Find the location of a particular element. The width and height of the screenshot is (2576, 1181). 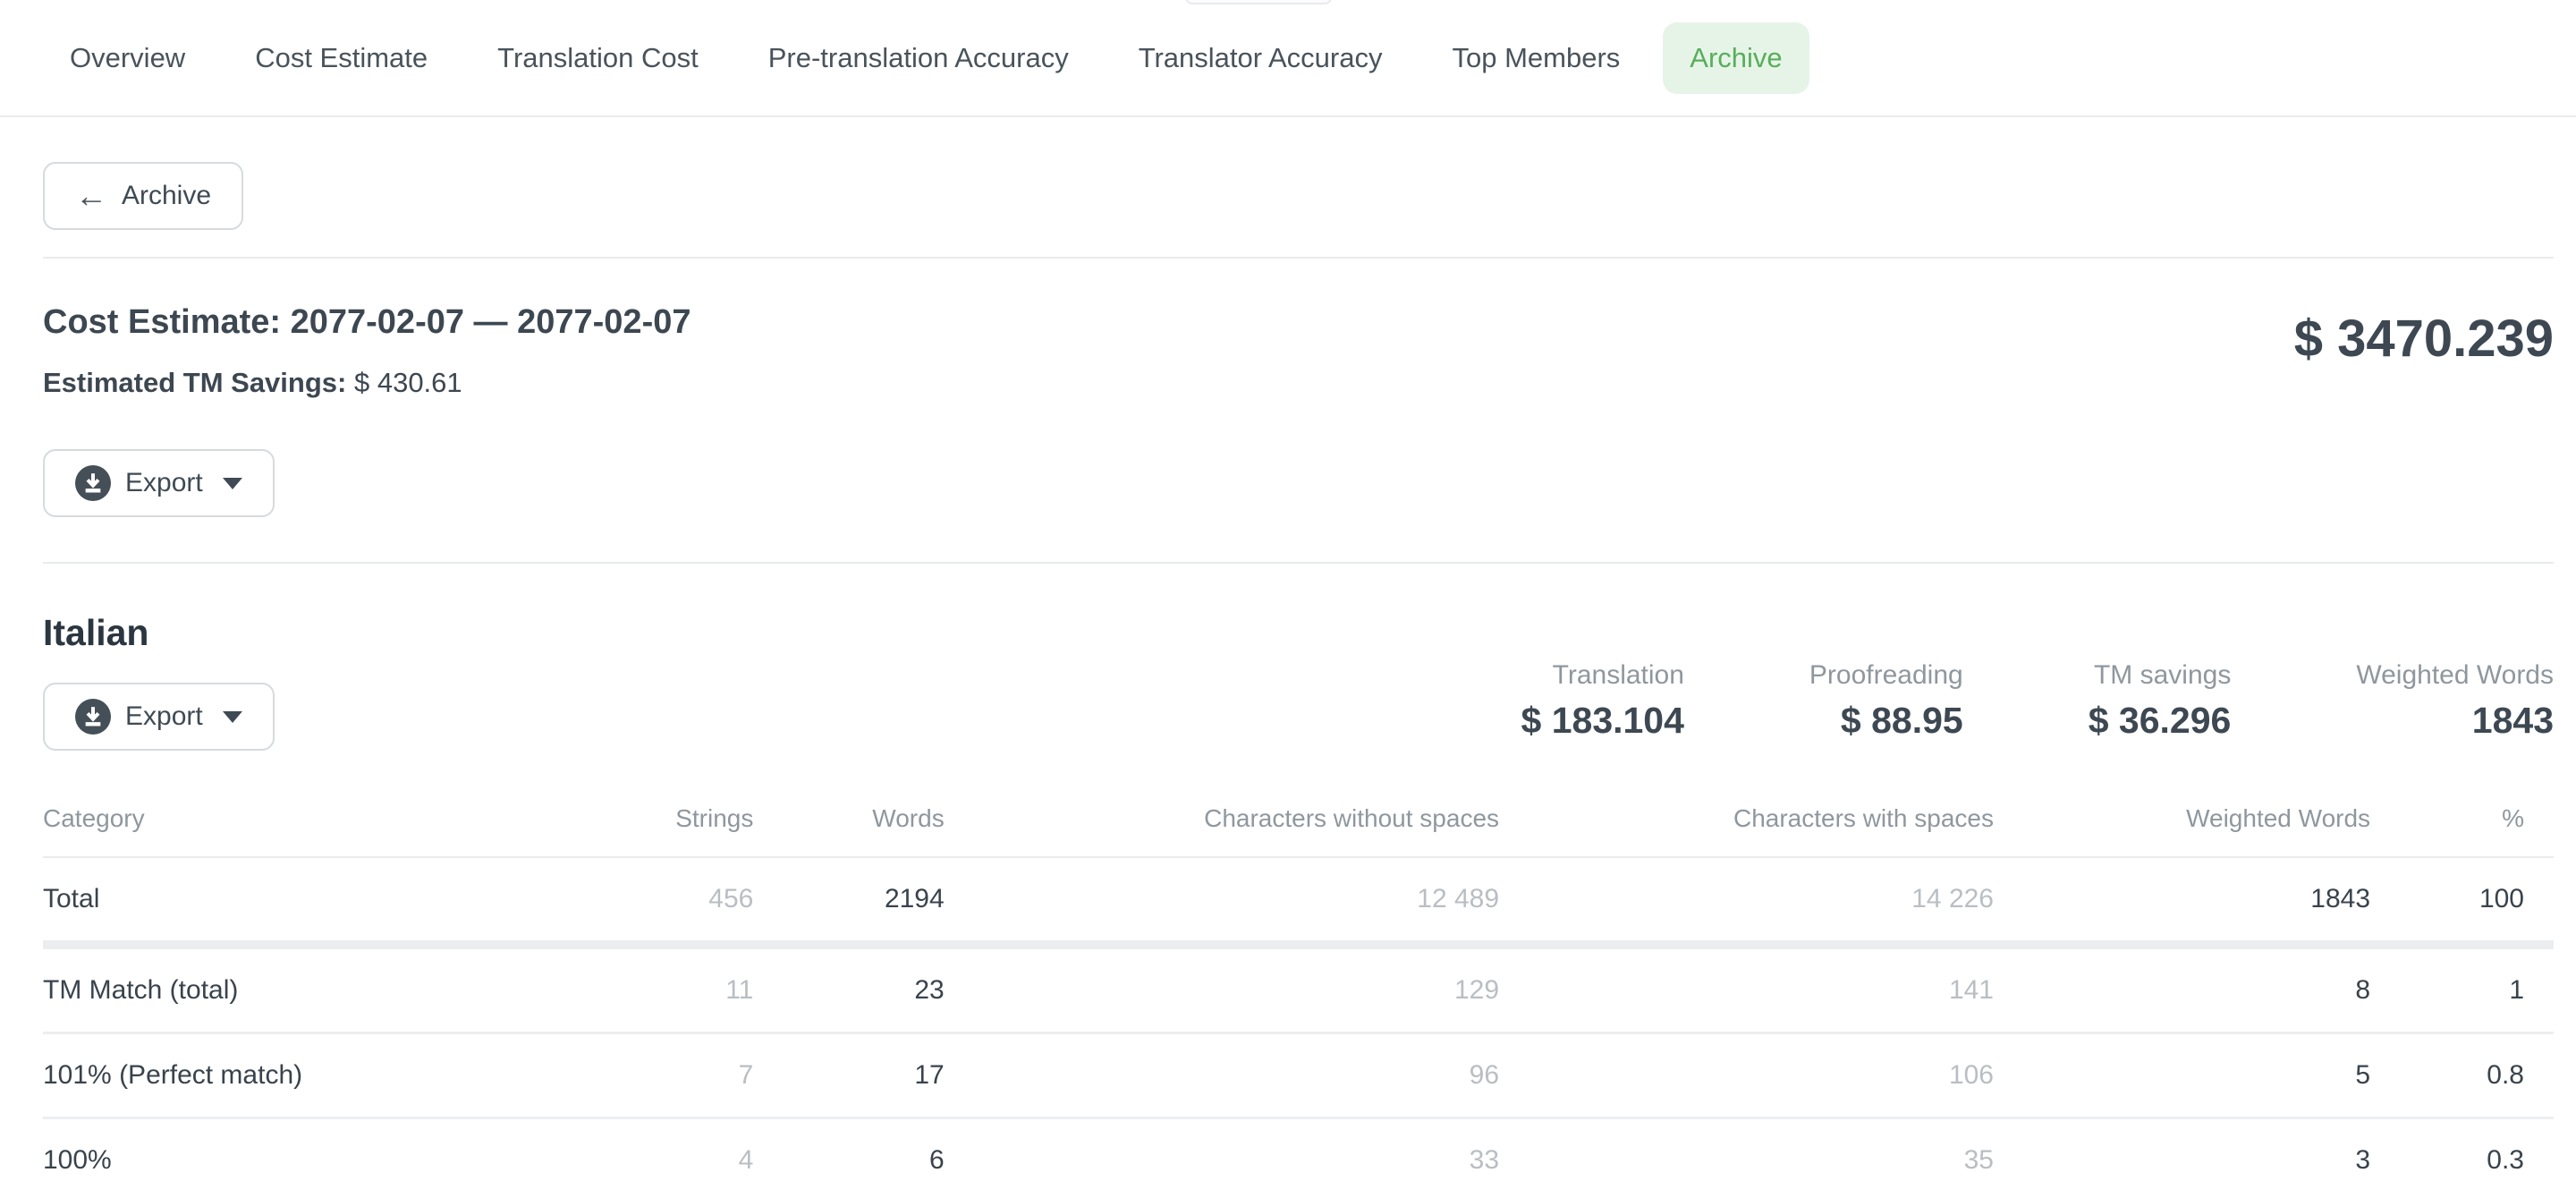

cell-strings: 7 is located at coordinates (746, 1075).